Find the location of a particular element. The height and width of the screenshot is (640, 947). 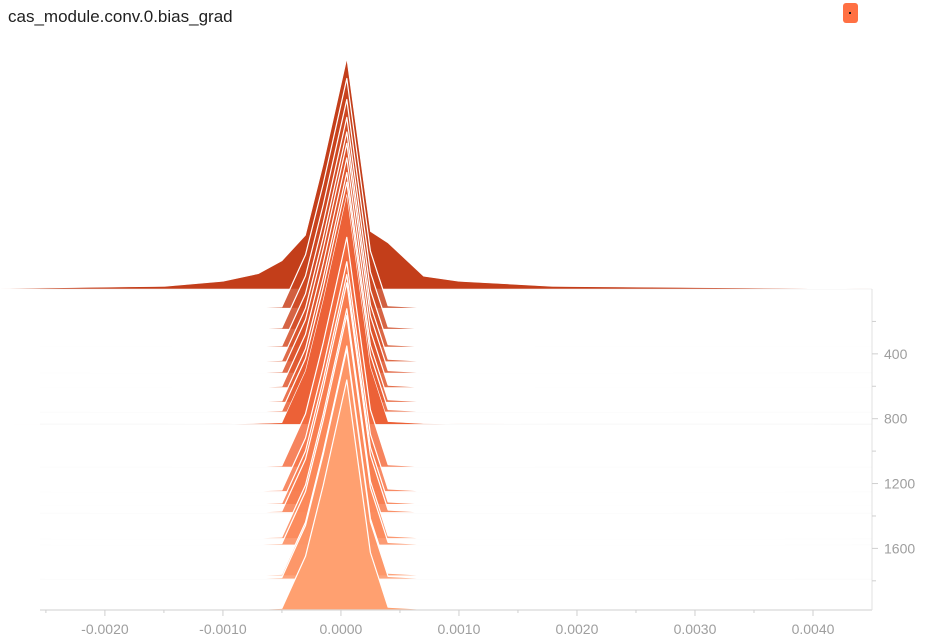

x-tick-label: 0.0020 is located at coordinates (577, 629).